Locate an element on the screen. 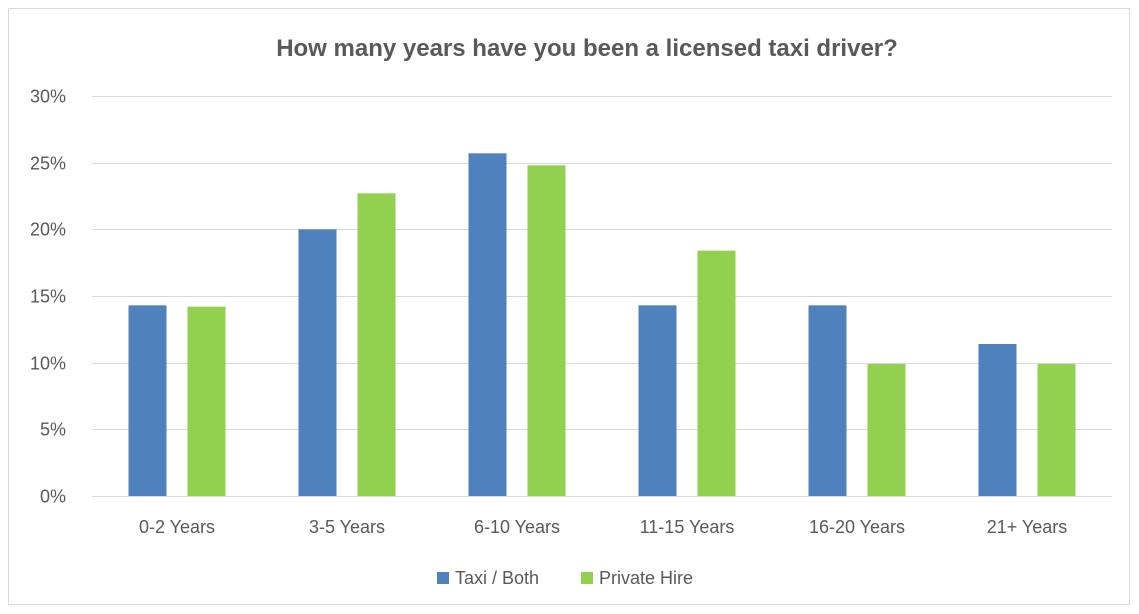  y-tick-label: 15% is located at coordinates (48, 297).